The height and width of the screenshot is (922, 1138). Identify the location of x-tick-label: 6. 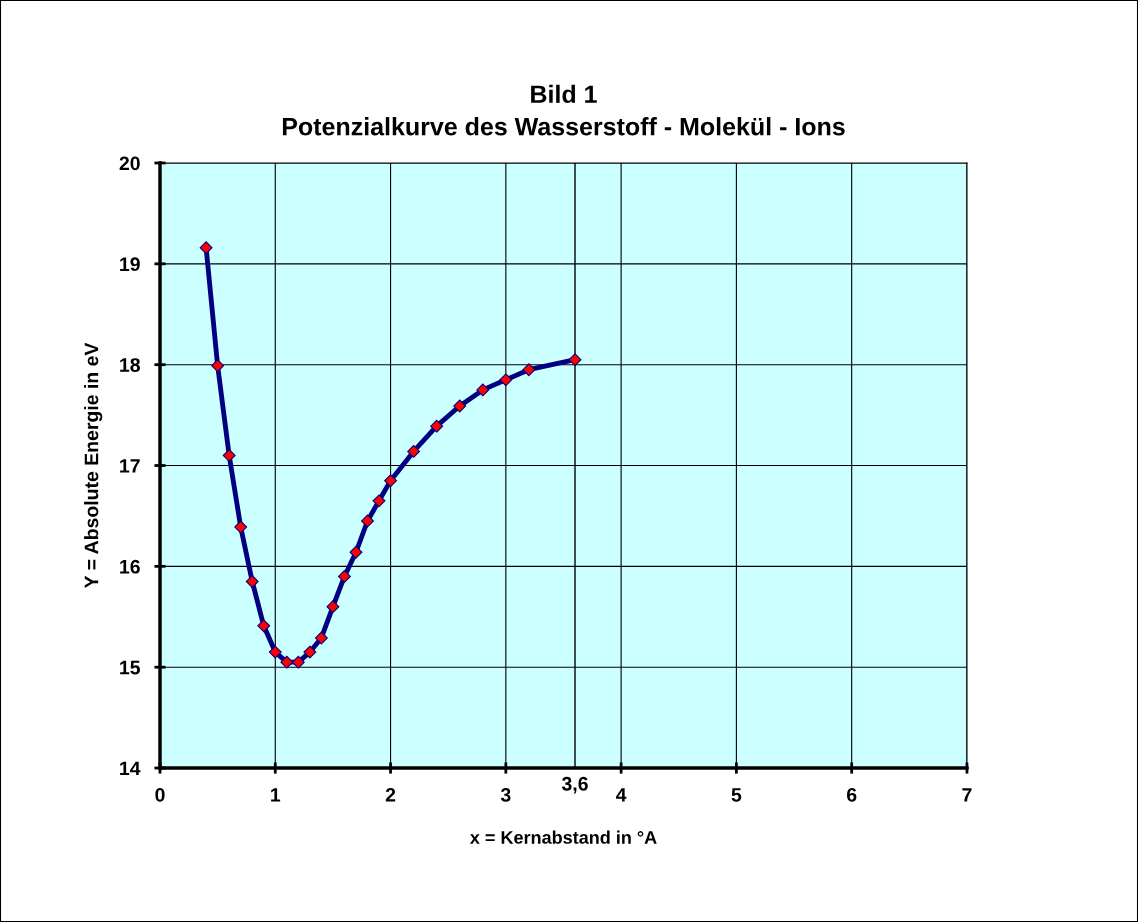
(851, 794).